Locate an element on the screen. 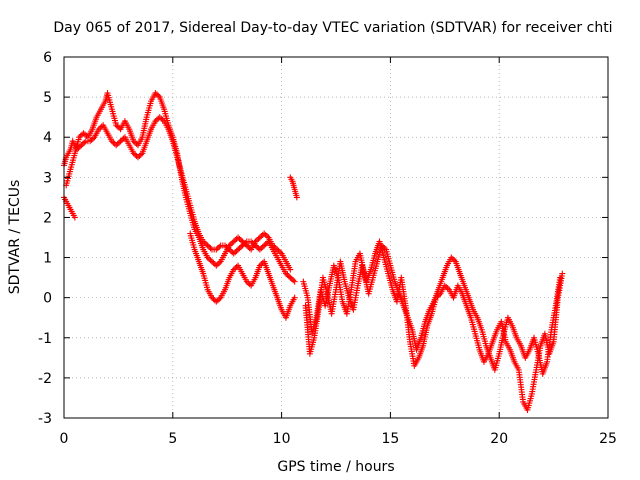  y-tick-label: -2 is located at coordinates (45, 379).